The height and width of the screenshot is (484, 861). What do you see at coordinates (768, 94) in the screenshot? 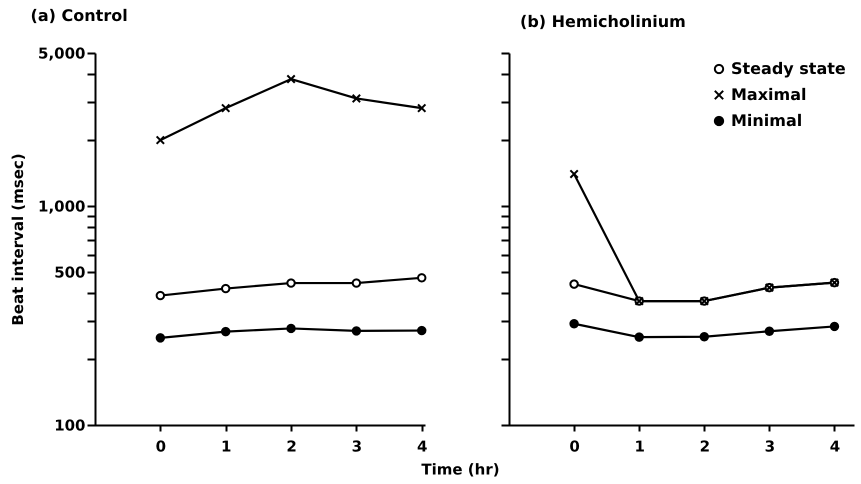
I see `legend-label: Maximal` at bounding box center [768, 94].